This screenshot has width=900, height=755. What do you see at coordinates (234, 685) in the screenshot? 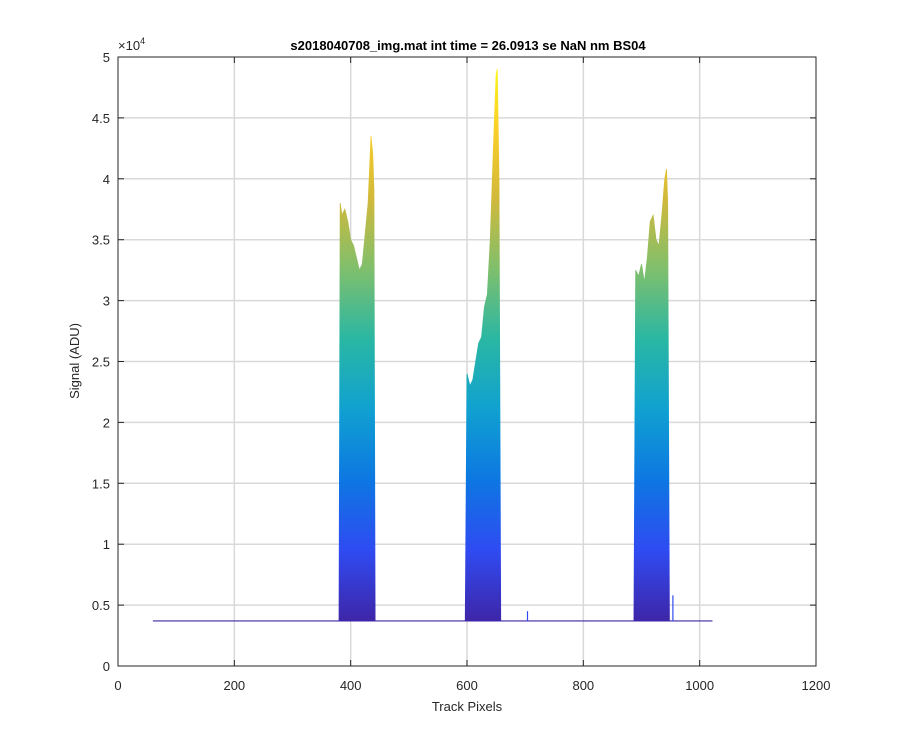
I see `x-tick-label: 200` at bounding box center [234, 685].